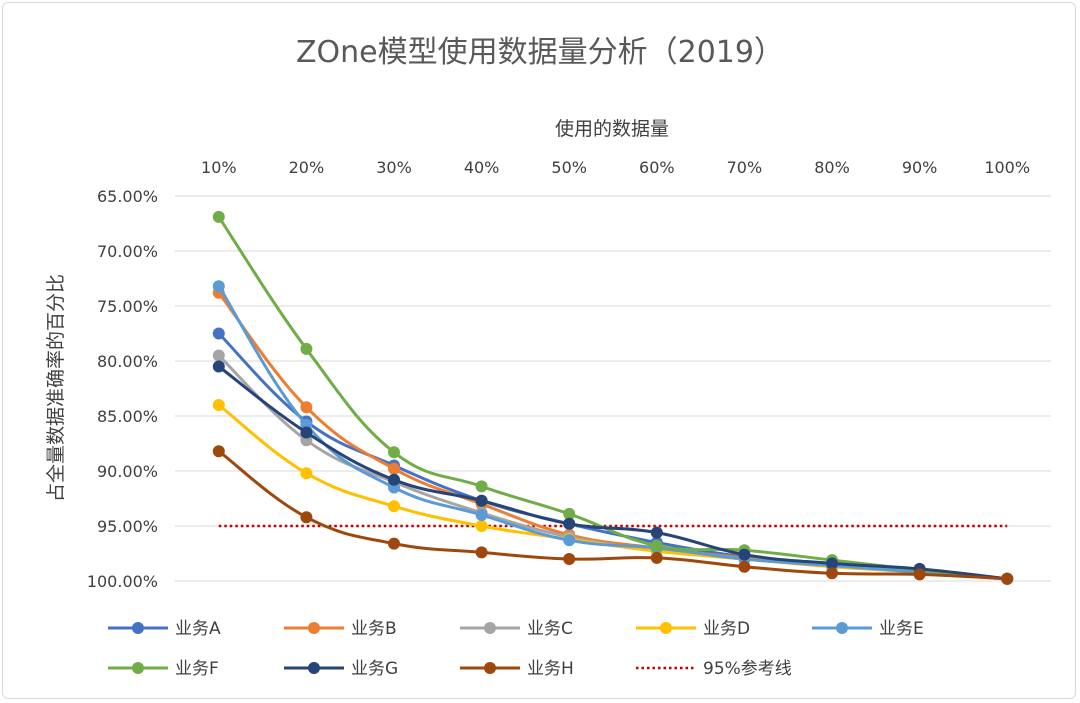 Image resolution: width=1080 pixels, height=703 pixels. Describe the element at coordinates (612, 129) in the screenshot. I see `x-axis-title: 使用的数据量` at that location.